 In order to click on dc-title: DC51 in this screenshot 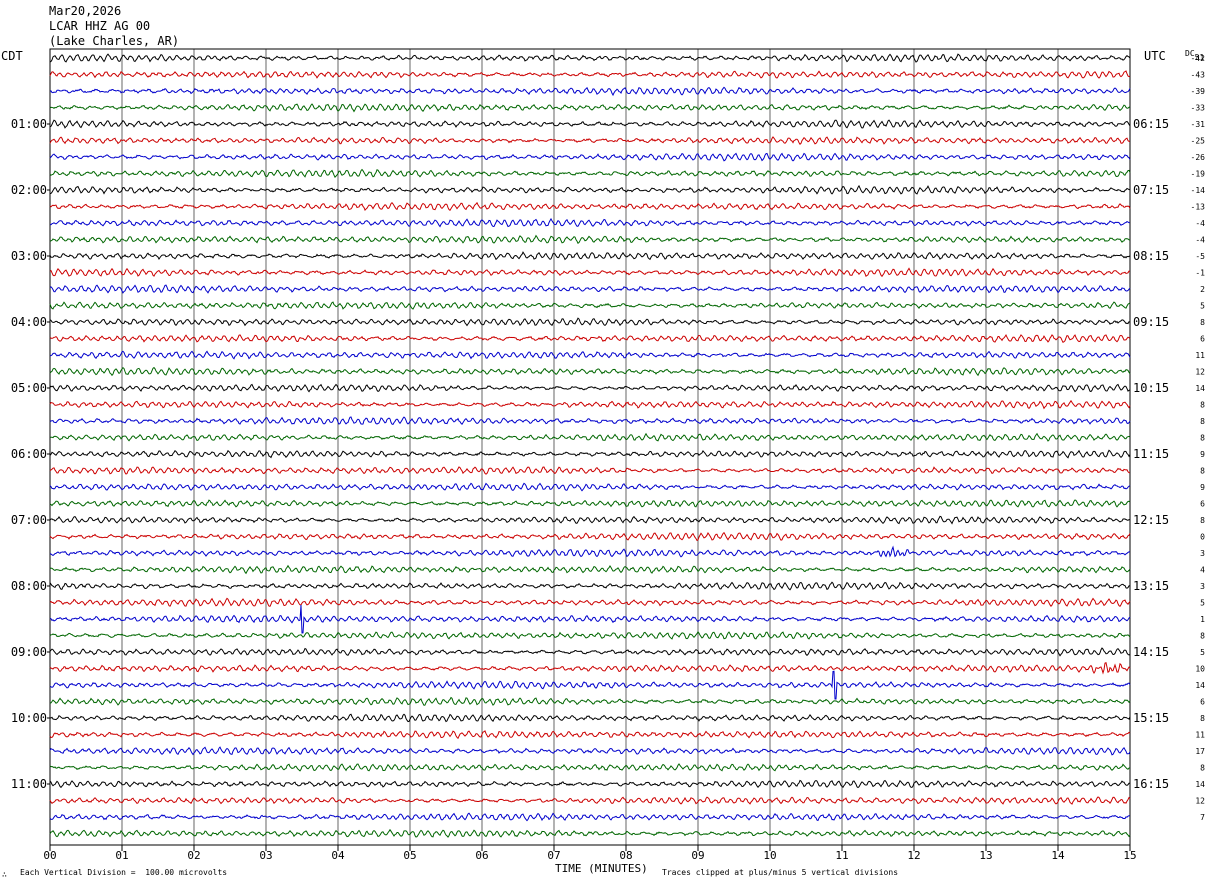, I will do `click(1195, 55)`.